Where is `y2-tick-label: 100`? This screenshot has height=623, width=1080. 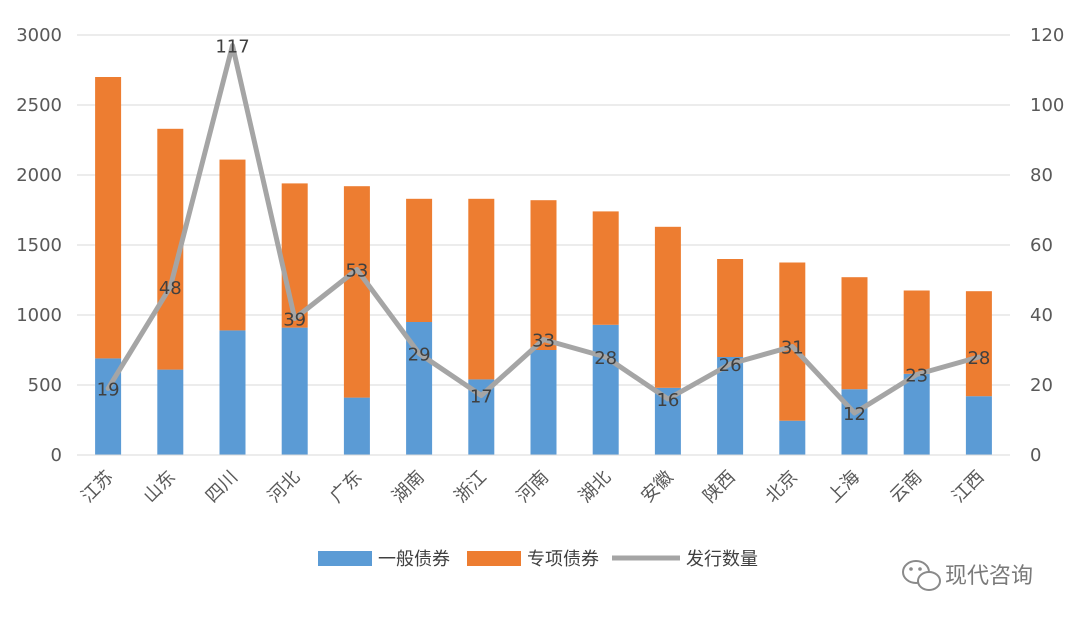 y2-tick-label: 100 is located at coordinates (1047, 105).